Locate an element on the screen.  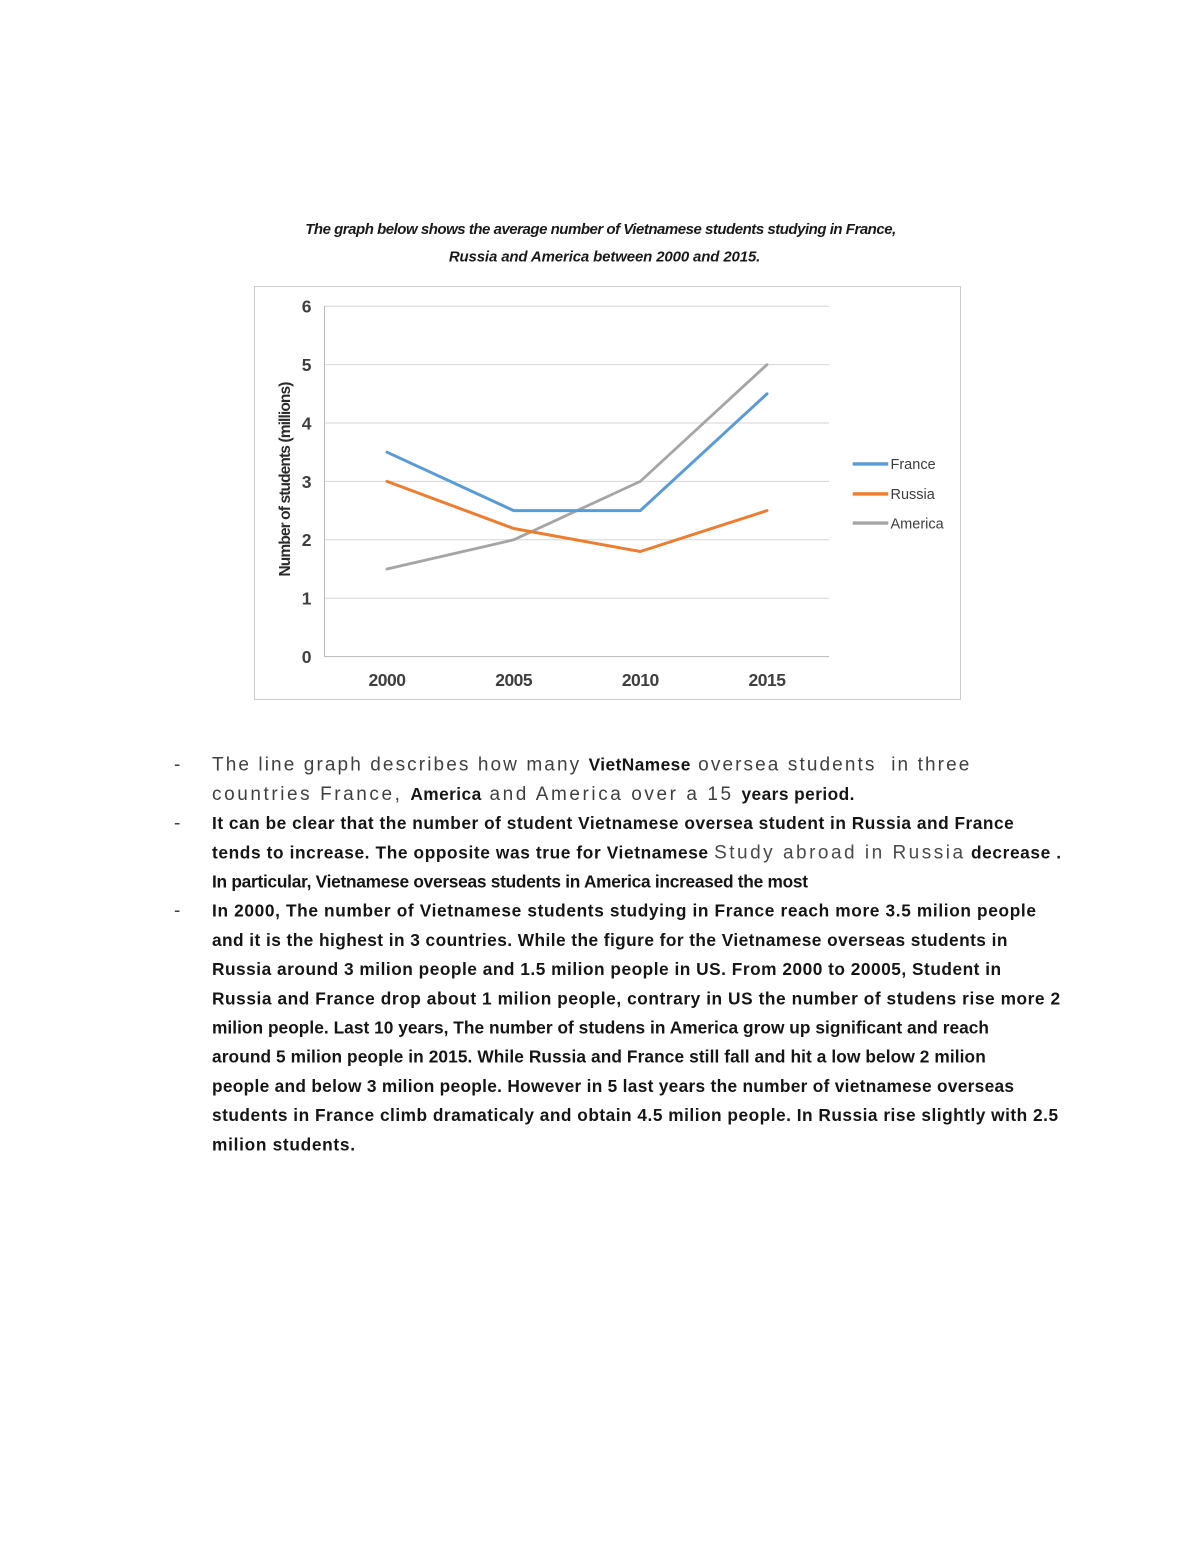
svg-text: France is located at coordinates (913, 465).